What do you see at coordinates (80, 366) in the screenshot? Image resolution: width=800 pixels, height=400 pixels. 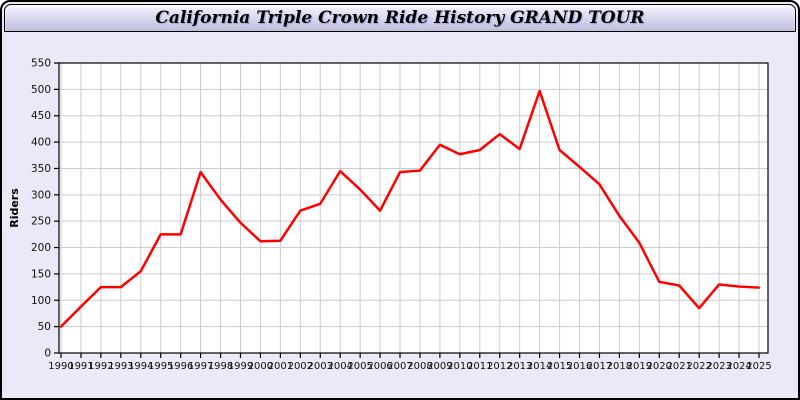 I see `x-tick-label: 1991` at bounding box center [80, 366].